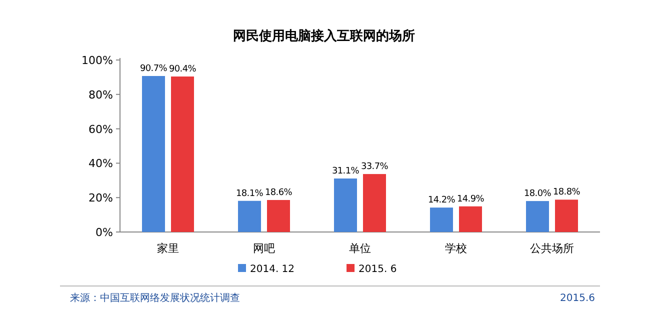 This screenshot has width=648, height=324. What do you see at coordinates (264, 248) in the screenshot?
I see `x-tick-label: 网吧` at bounding box center [264, 248].